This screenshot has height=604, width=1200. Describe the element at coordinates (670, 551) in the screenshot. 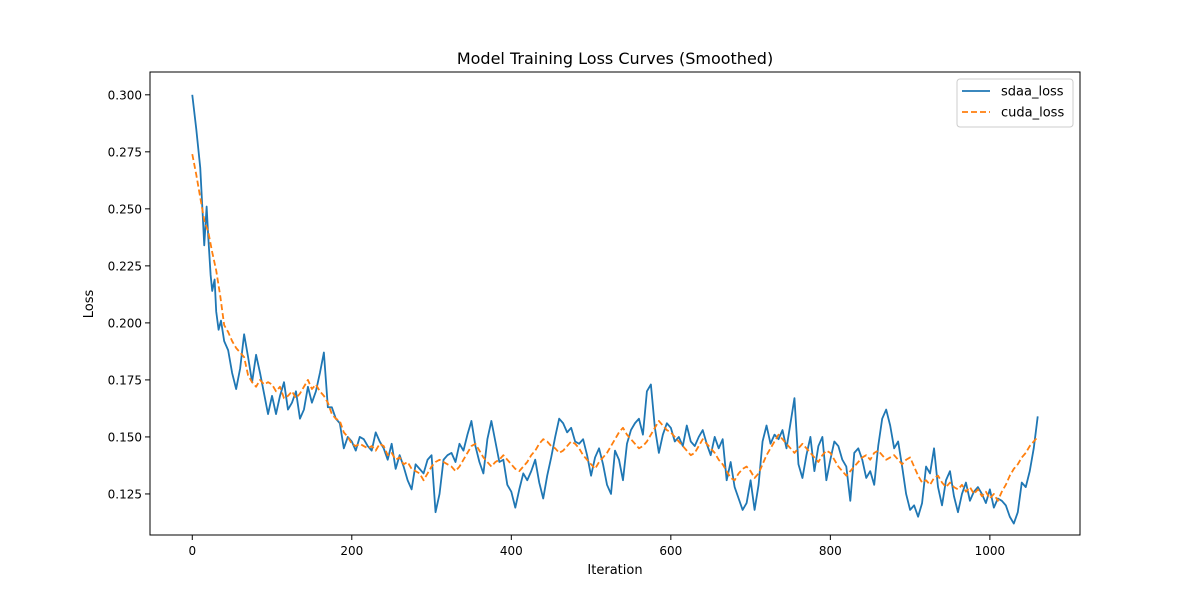

I see `x-tick-label: 600` at that location.